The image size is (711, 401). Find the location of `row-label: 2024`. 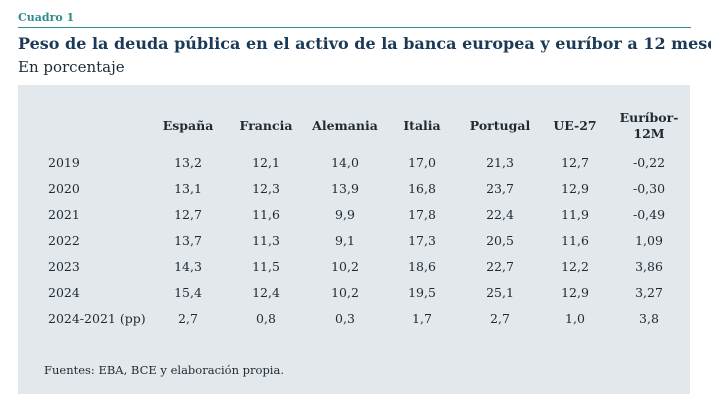

row-label: 2024 is located at coordinates (64, 292).